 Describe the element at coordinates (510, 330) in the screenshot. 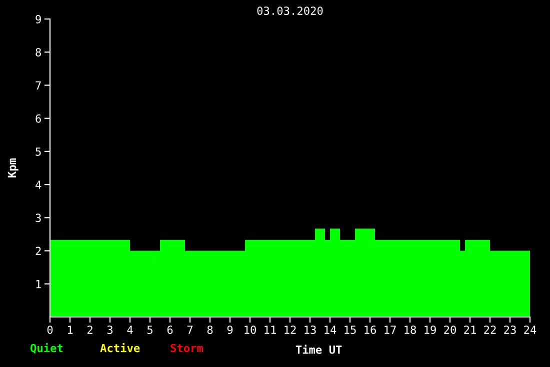

I see `x-tick-label: 23` at that location.